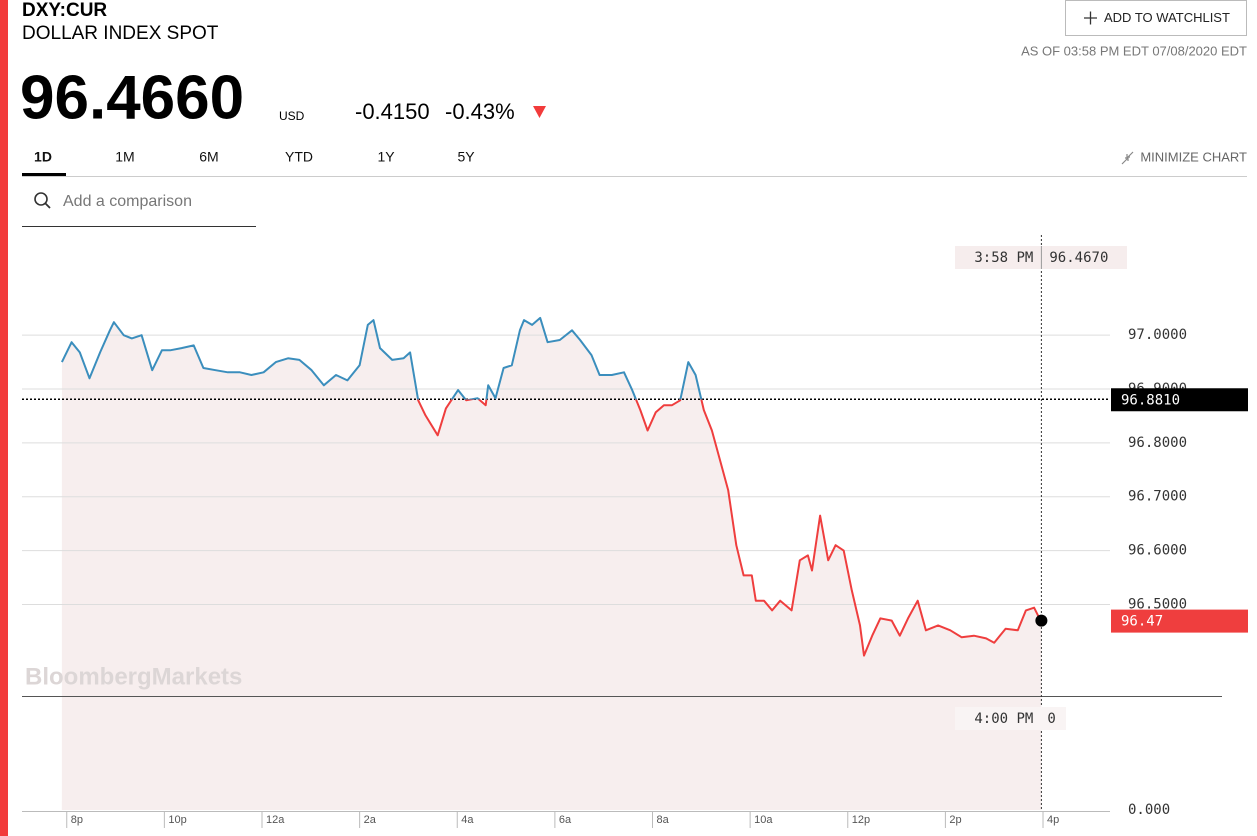 The height and width of the screenshot is (836, 1257). What do you see at coordinates (1167, 17) in the screenshot?
I see `button-label: ADD TO WATCHLIST` at bounding box center [1167, 17].